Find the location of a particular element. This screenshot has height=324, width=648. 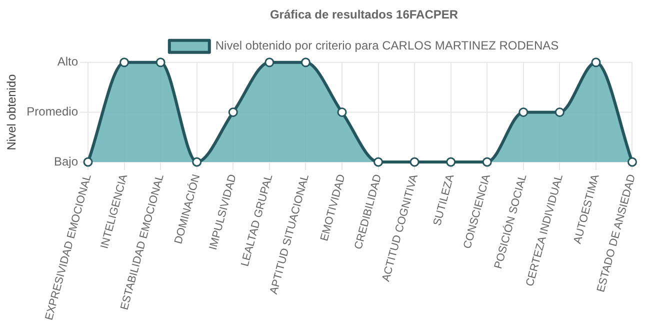

y-axis-title: Nivel obtenido is located at coordinates (11, 112).